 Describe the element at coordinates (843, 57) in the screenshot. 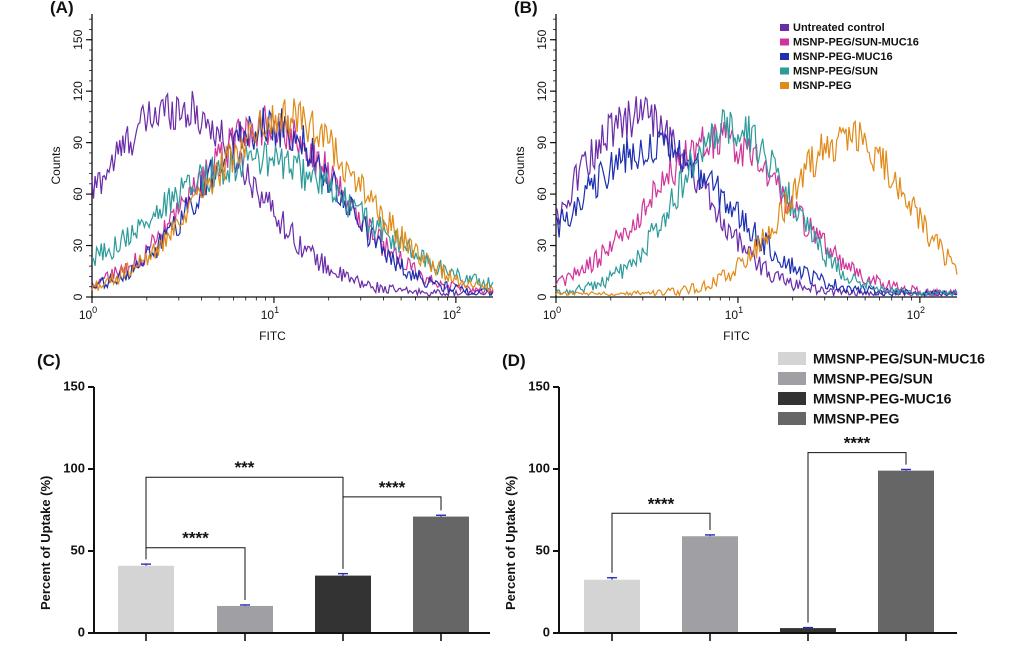

I see `legend-entry: MSNP-PEG-MUC16` at that location.